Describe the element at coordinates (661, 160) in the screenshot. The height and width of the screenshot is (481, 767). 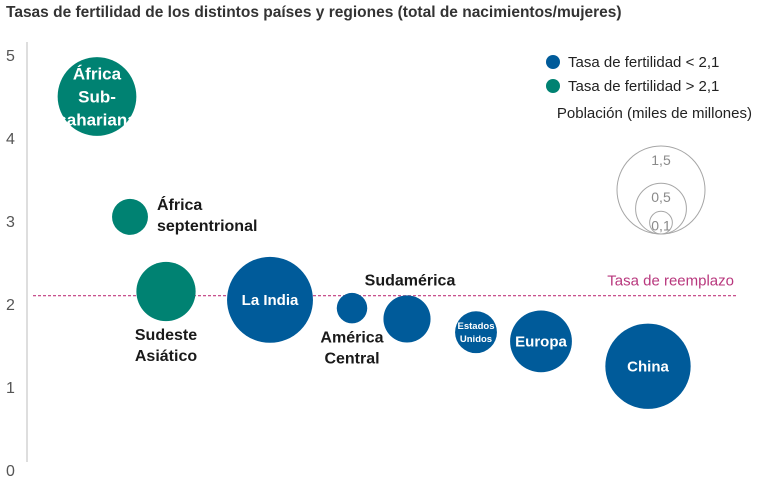
I see `legend-size-label: 1,5` at that location.